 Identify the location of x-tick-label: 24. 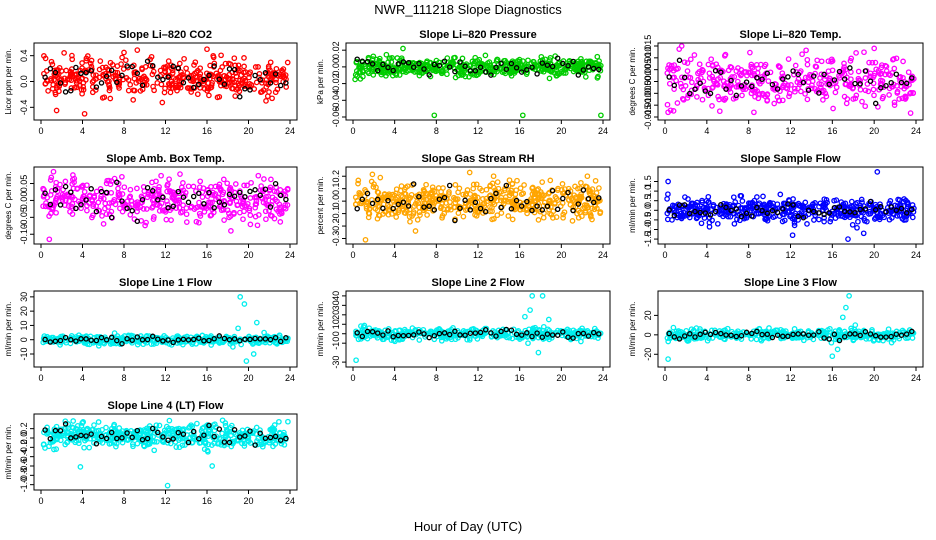
(290, 131).